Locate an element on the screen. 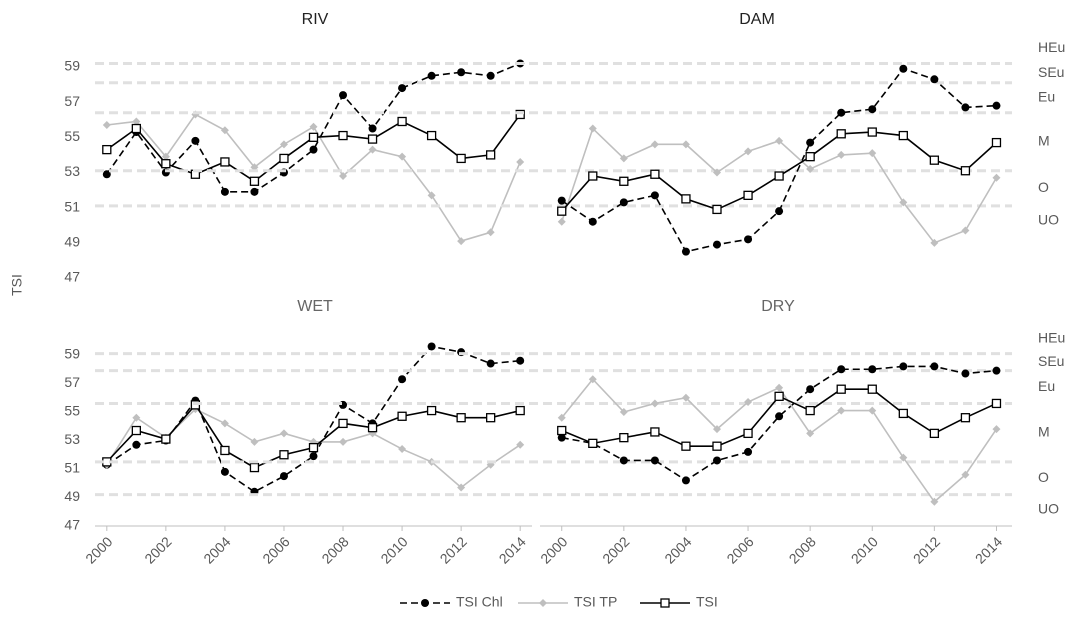 This screenshot has width=1076, height=621. legend-label: TSI is located at coordinates (707, 602).